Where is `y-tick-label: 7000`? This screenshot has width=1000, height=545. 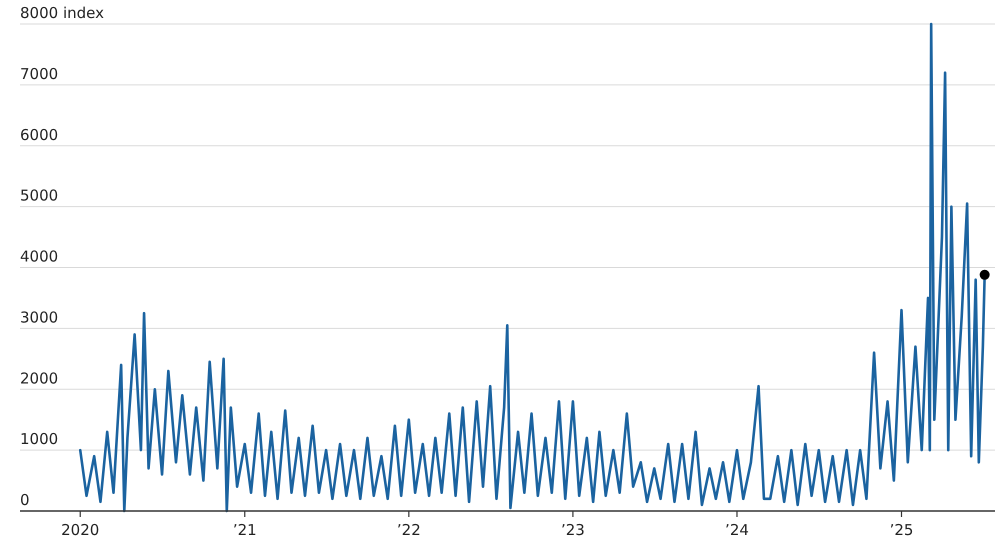 y-tick-label: 7000 is located at coordinates (39, 73).